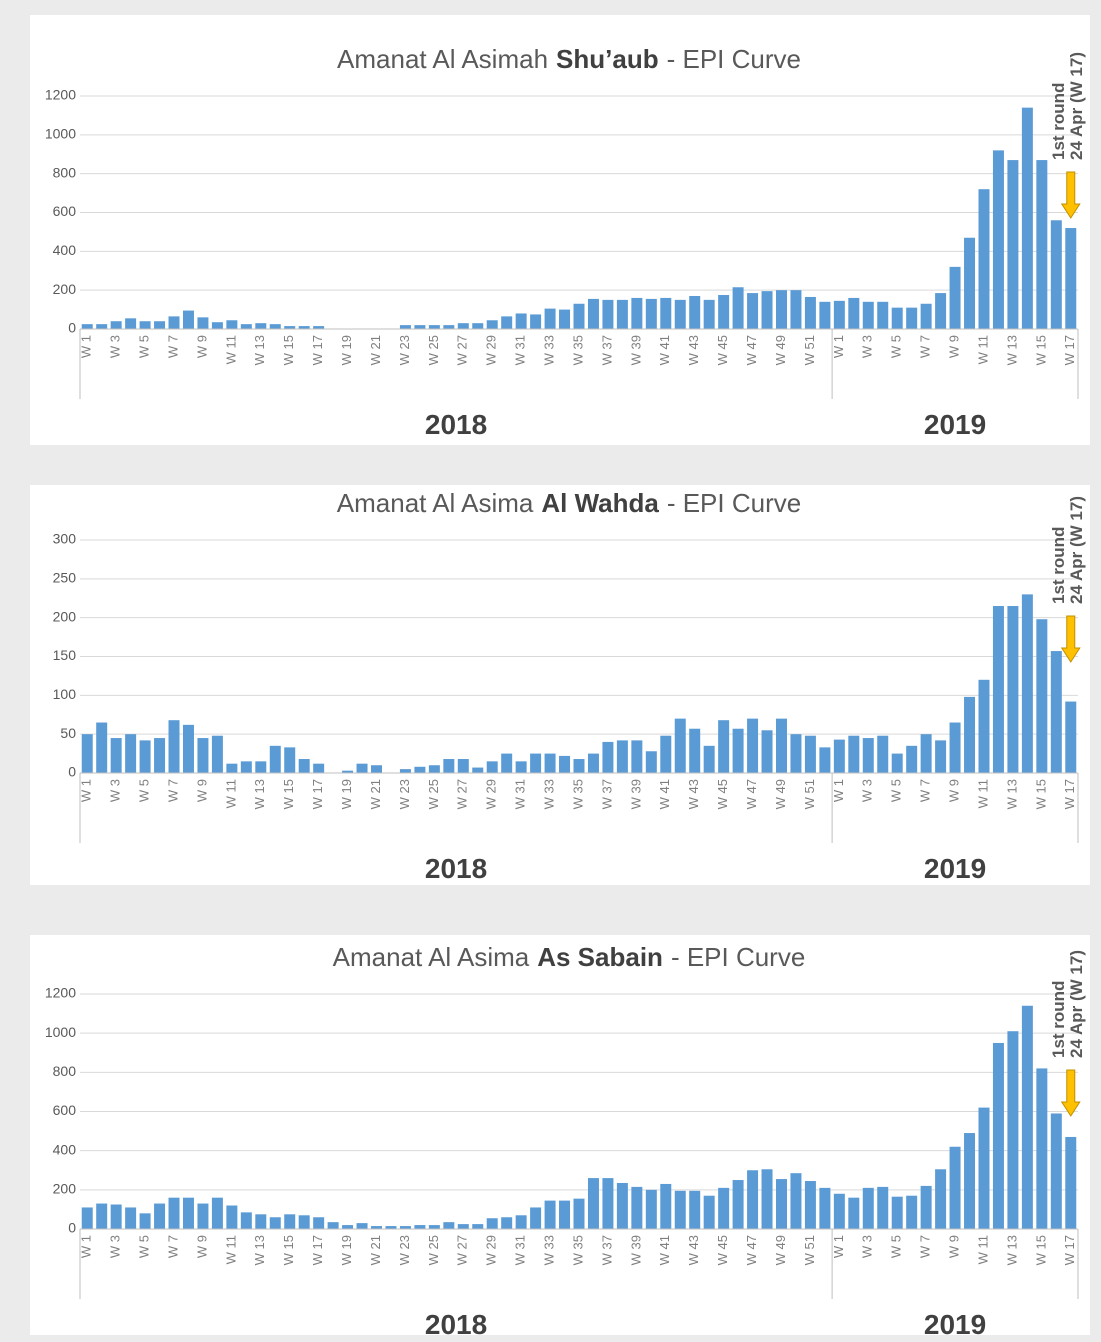 This screenshot has height=1342, width=1101. What do you see at coordinates (600, 503) in the screenshot?
I see `title-part: Al Wahda` at bounding box center [600, 503].